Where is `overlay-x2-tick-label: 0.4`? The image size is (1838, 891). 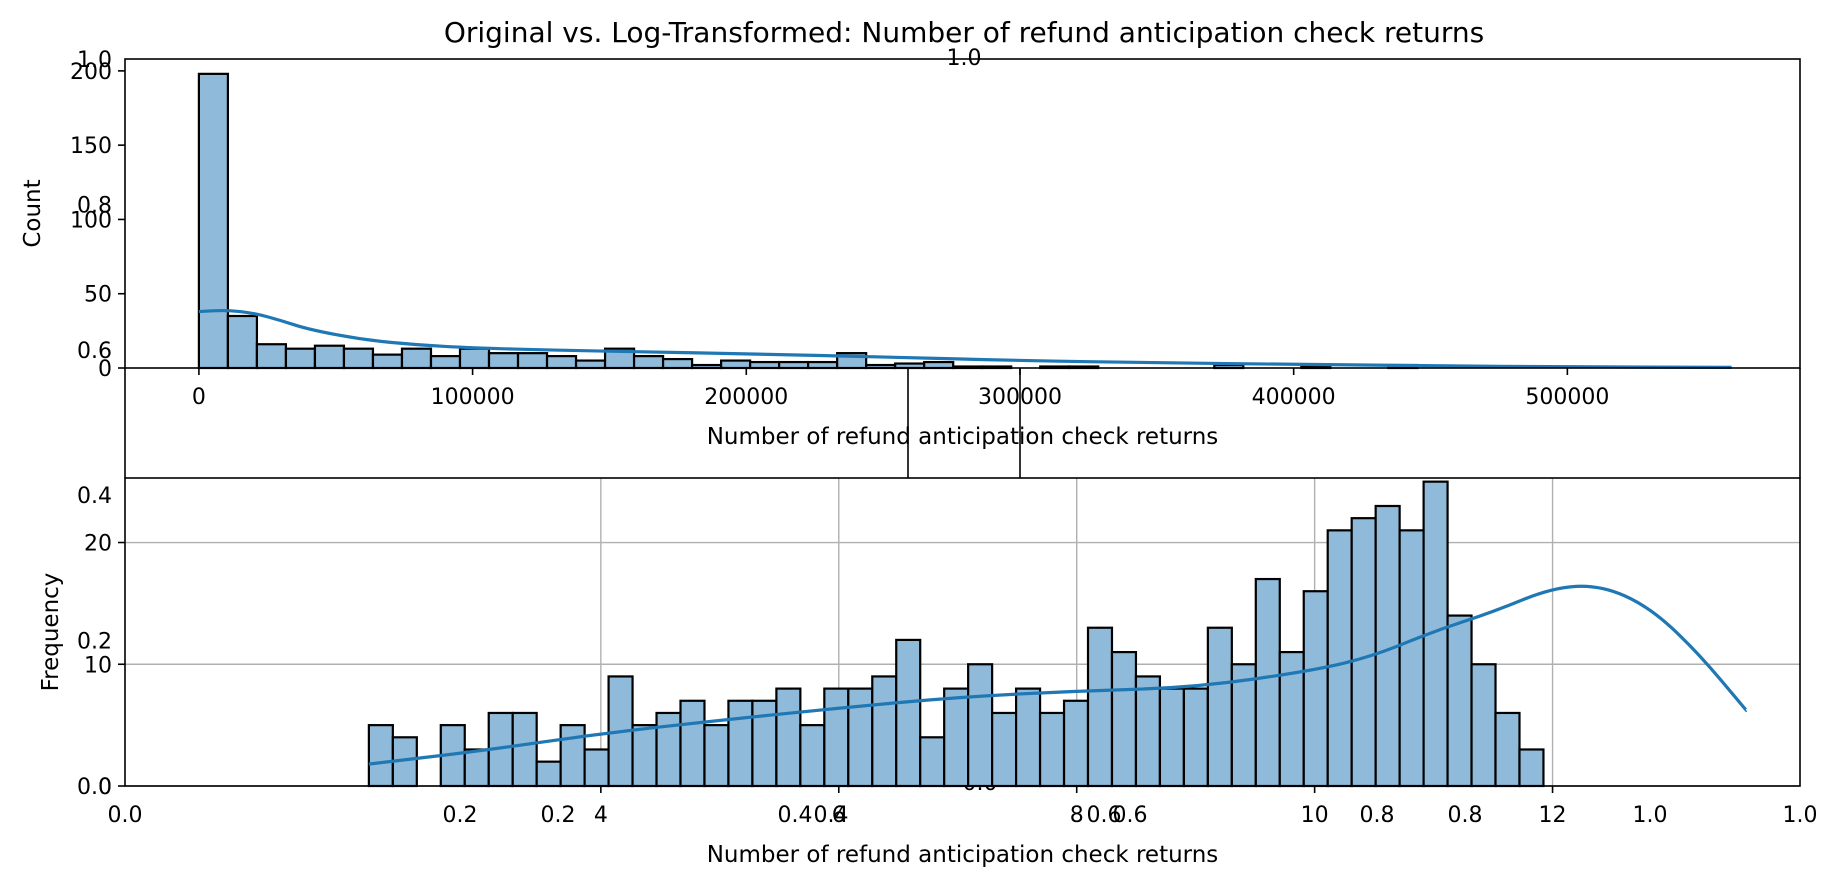 overlay-x2-tick-label: 0.4 is located at coordinates (831, 815).